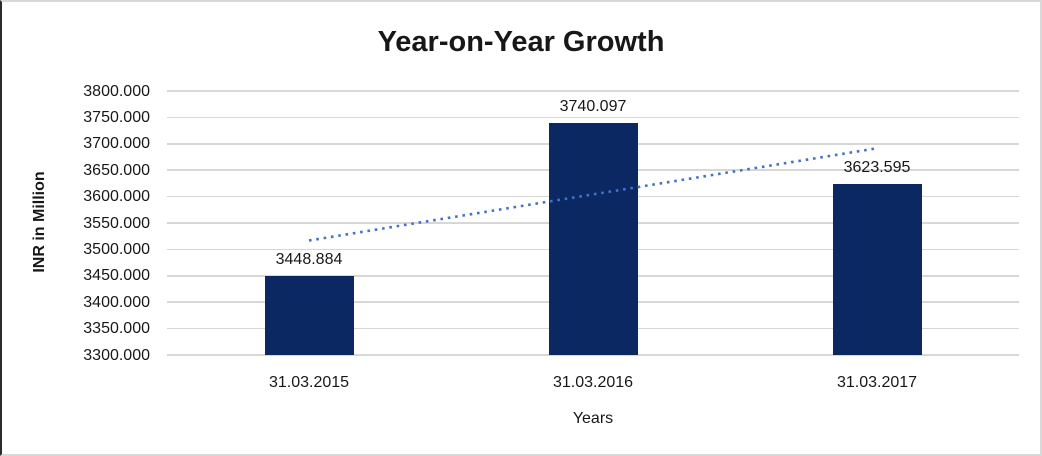 The image size is (1042, 456). I want to click on y-tick-label: 3550.000, so click(116, 223).